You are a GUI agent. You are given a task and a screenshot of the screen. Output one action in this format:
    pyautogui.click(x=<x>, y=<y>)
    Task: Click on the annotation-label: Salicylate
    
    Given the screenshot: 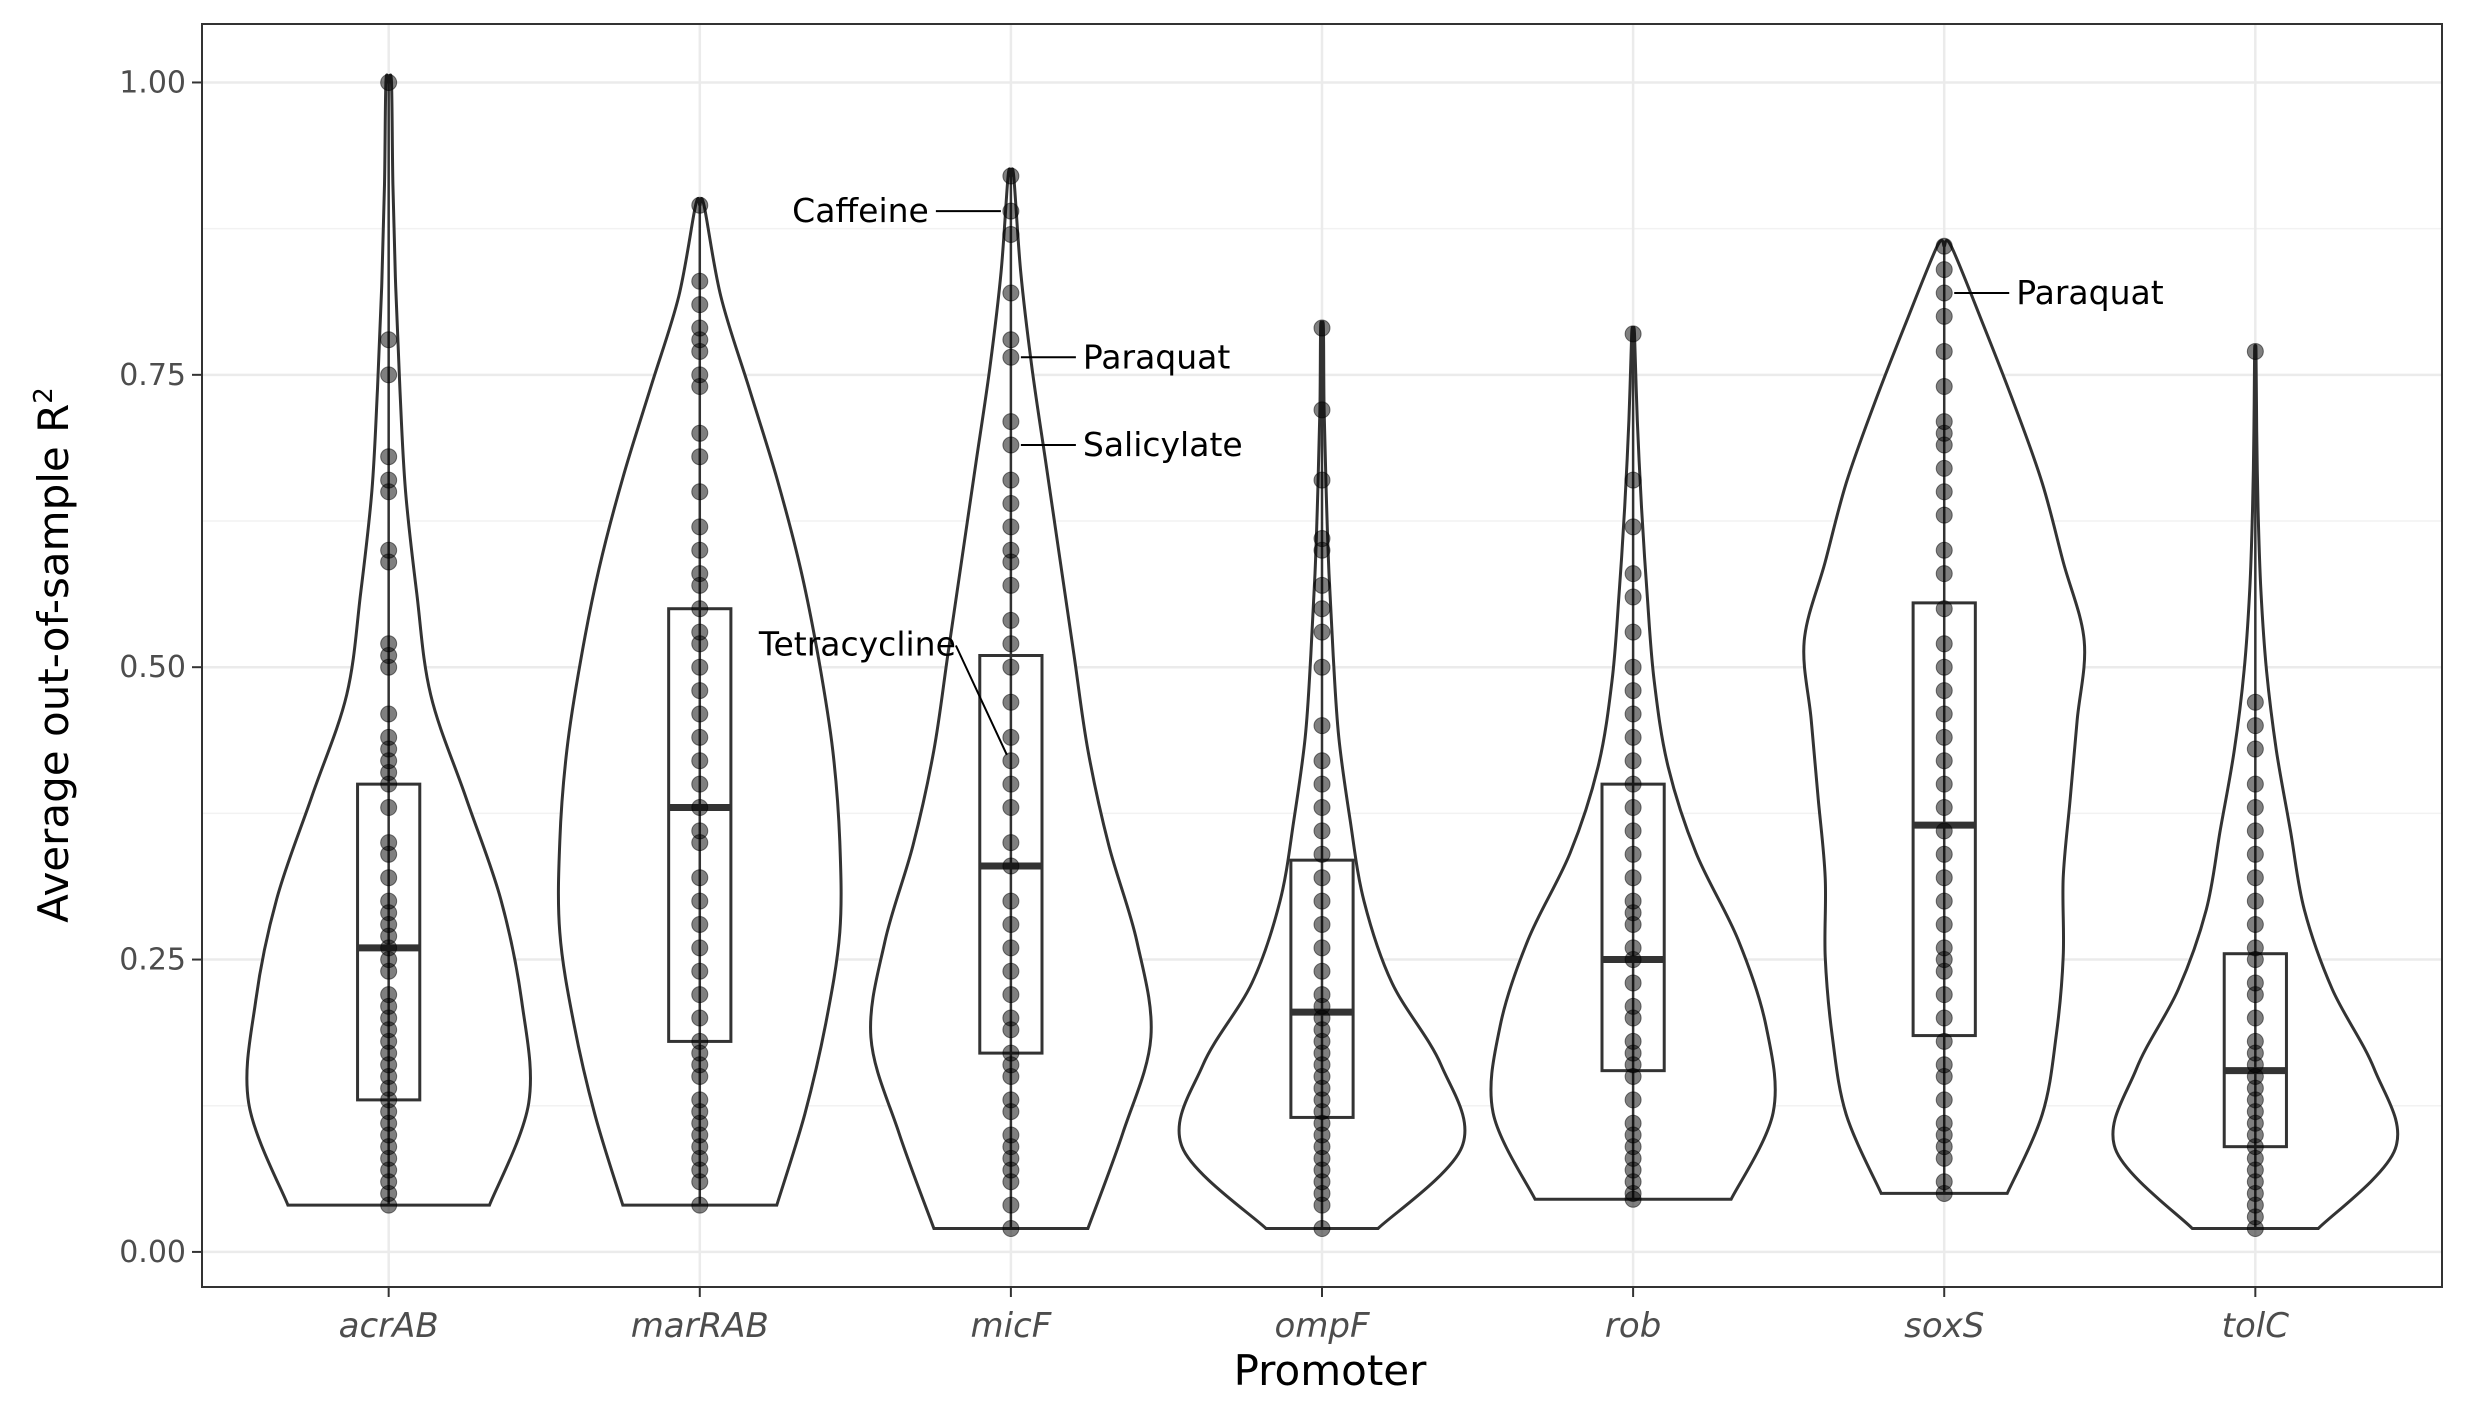 What is the action you would take?
    pyautogui.click(x=1163, y=444)
    